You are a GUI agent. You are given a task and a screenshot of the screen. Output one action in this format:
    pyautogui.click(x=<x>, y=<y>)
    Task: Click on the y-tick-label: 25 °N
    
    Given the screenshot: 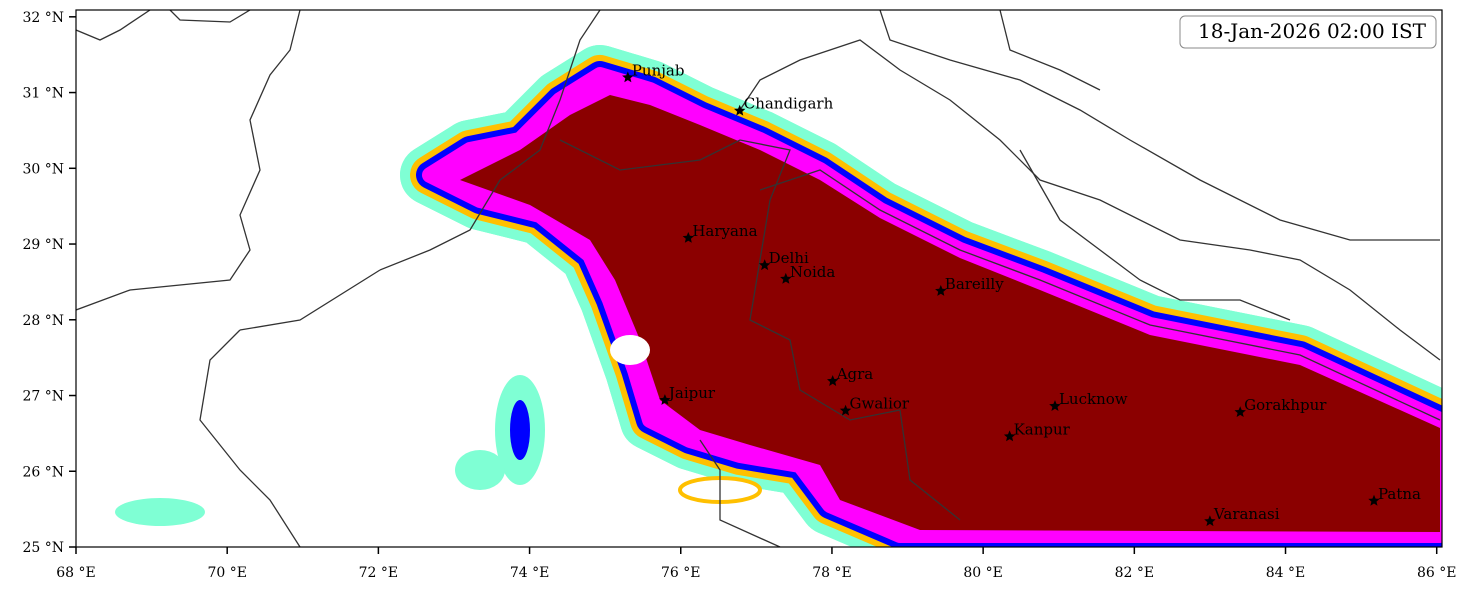 What is the action you would take?
    pyautogui.click(x=43, y=548)
    